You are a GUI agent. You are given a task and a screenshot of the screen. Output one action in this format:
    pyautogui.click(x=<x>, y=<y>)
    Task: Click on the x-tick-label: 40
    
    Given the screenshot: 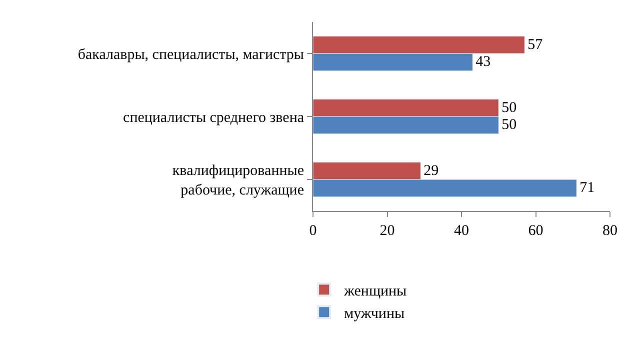 What is the action you would take?
    pyautogui.click(x=461, y=231)
    